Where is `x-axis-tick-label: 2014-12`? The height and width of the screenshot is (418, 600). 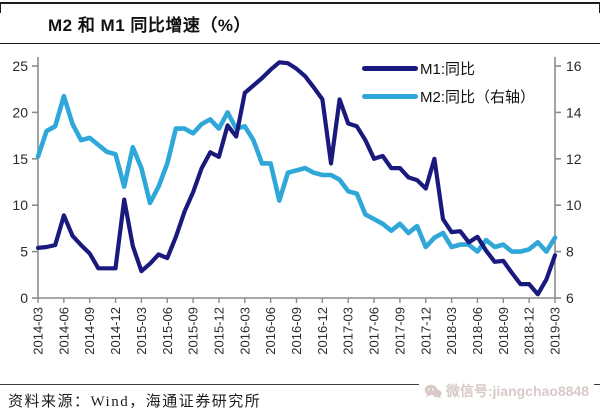
x-axis-tick-label: 2014-12 is located at coordinates (115, 331).